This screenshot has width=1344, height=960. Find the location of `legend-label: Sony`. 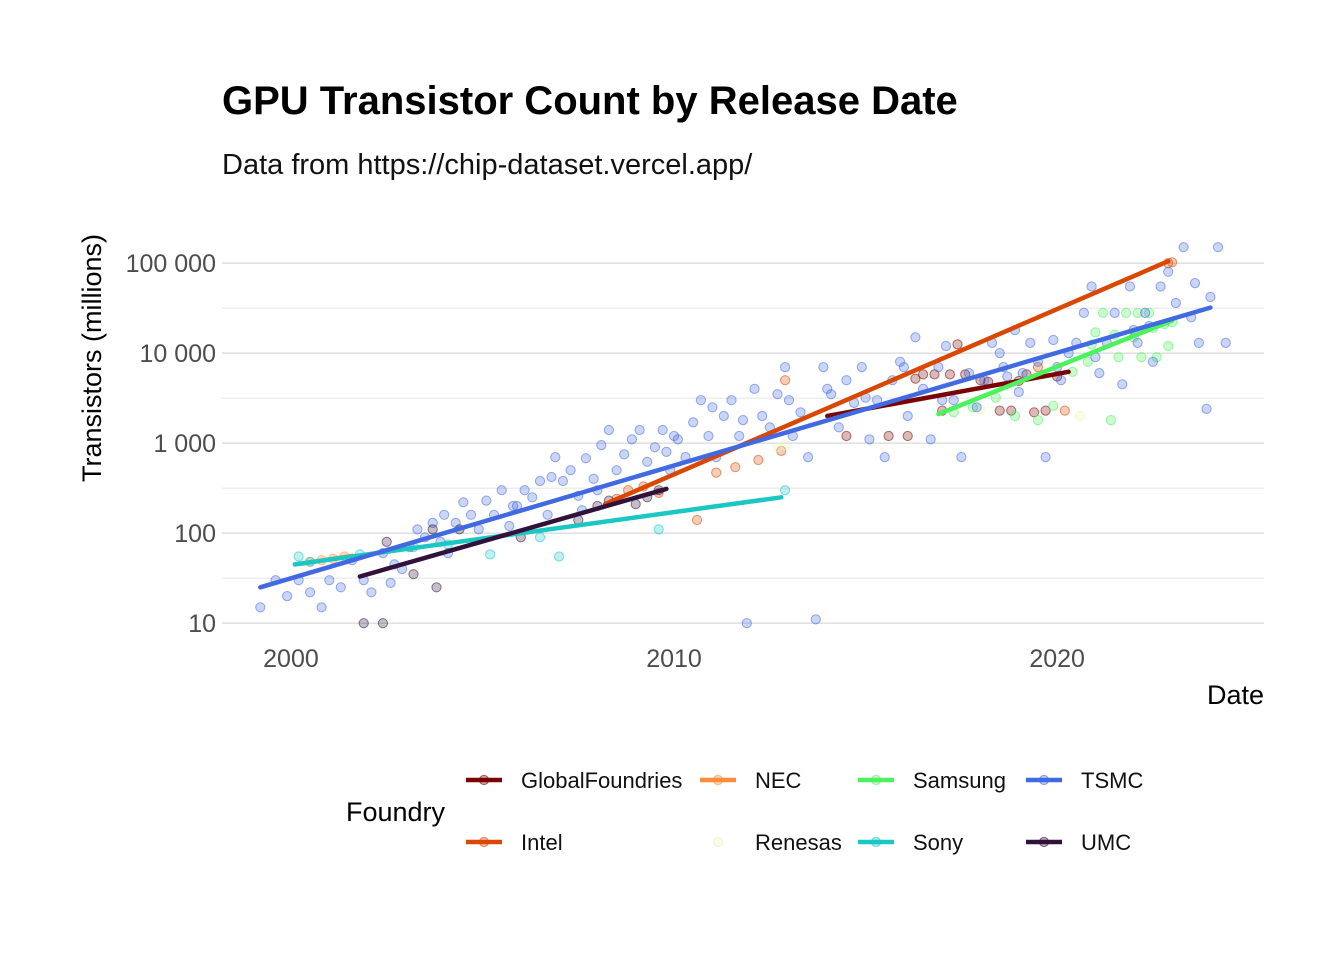

legend-label: Sony is located at coordinates (938, 842).